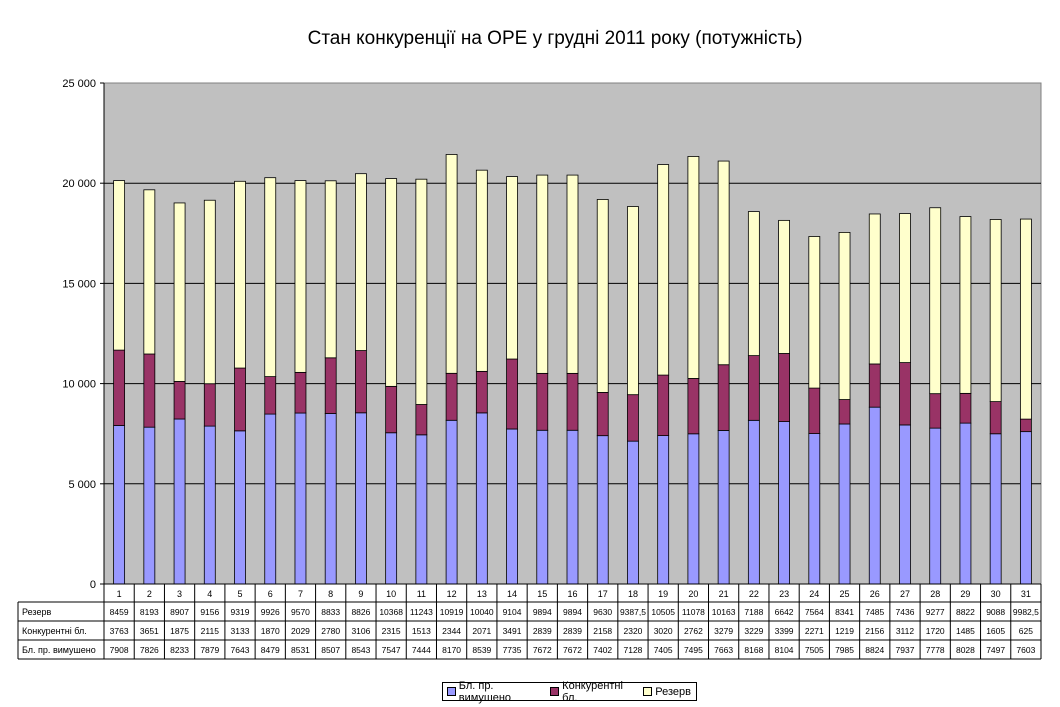 The width and height of the screenshot is (1060, 707). Describe the element at coordinates (270, 631) in the screenshot. I see `table-cell: 1870` at that location.